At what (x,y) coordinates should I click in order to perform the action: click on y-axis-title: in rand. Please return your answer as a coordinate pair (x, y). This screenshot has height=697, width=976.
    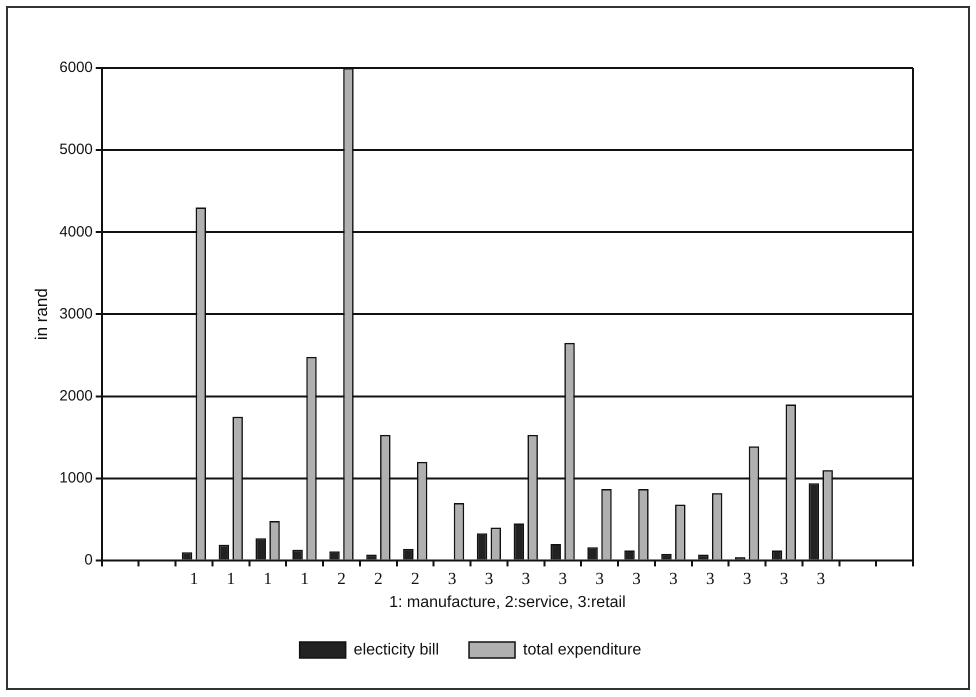
    Looking at the image, I should click on (41, 314).